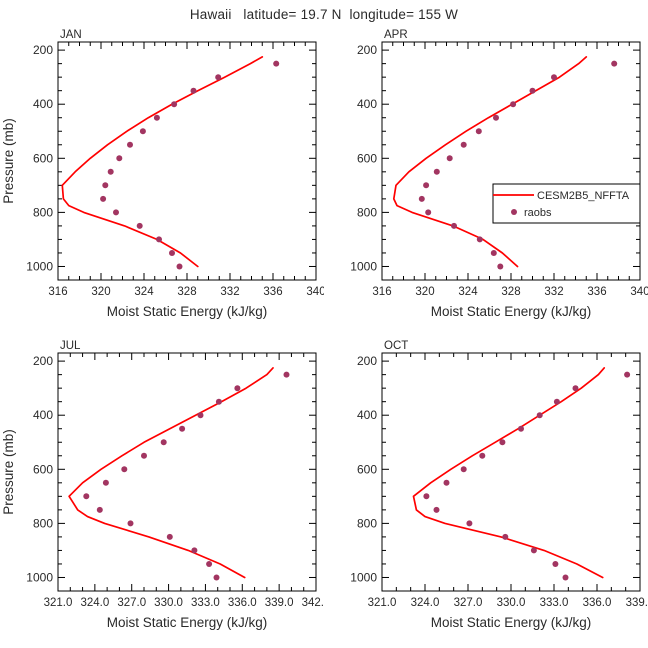  I want to click on svg-text: raobs, so click(538, 213).